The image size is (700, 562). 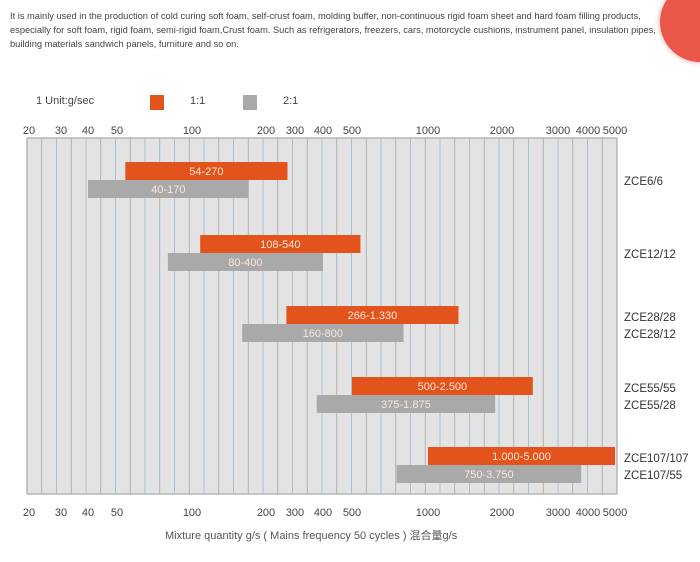 I want to click on x-tick-label-bottom: 40, so click(x=88, y=513).